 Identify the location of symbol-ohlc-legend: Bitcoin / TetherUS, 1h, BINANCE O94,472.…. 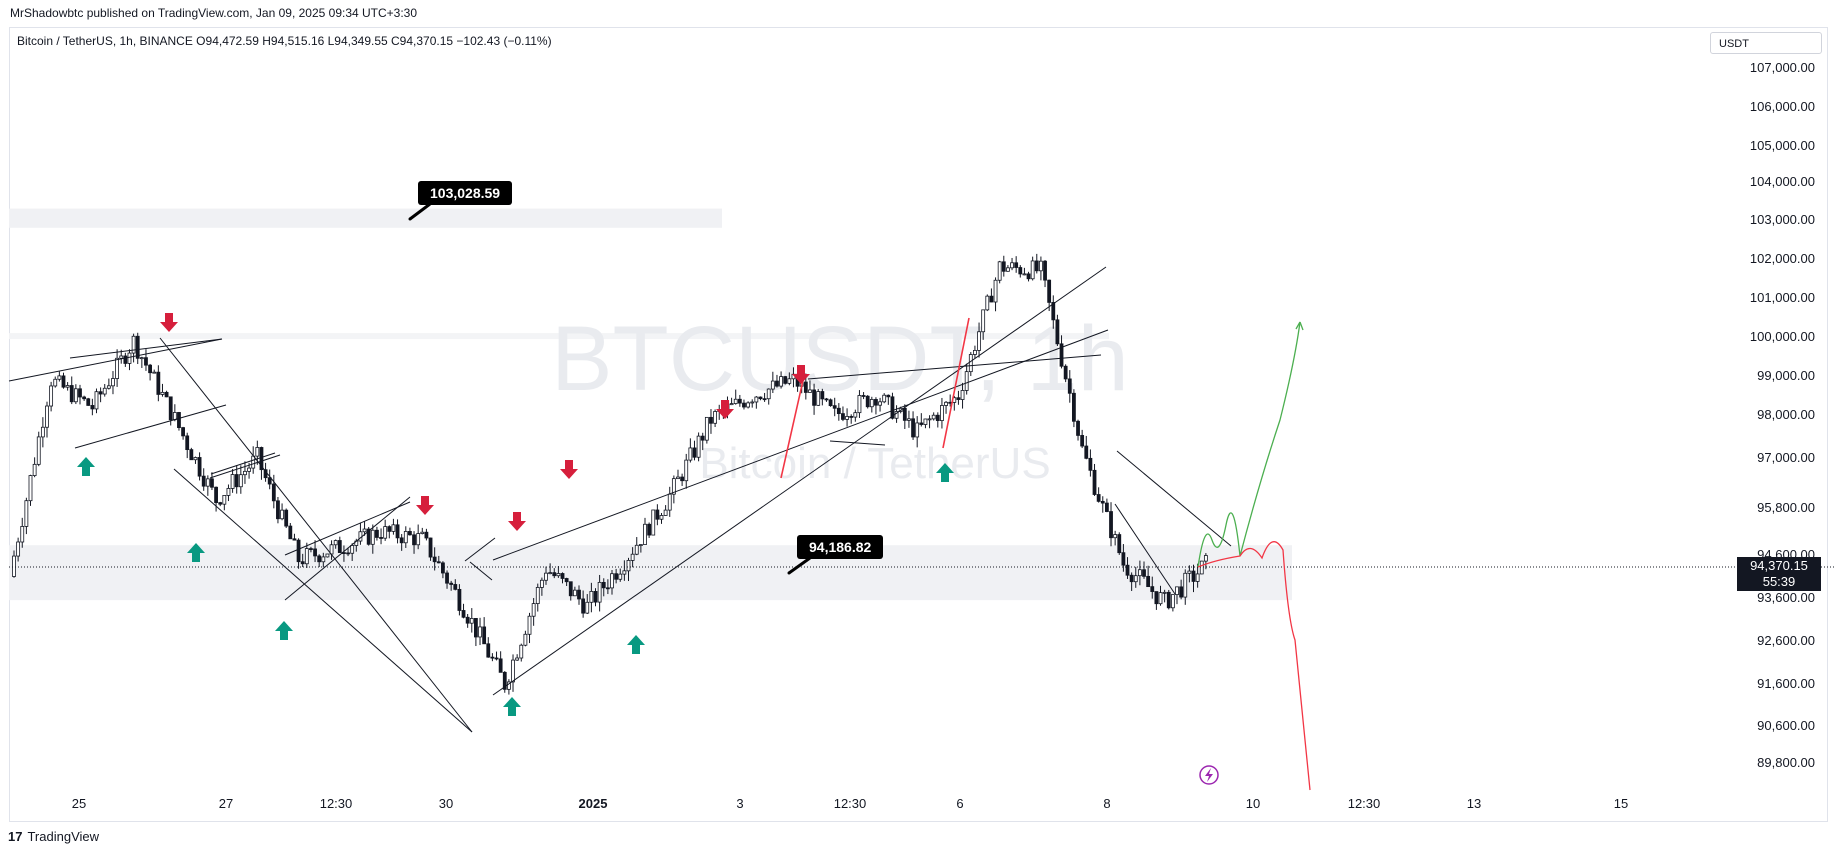
(284, 41).